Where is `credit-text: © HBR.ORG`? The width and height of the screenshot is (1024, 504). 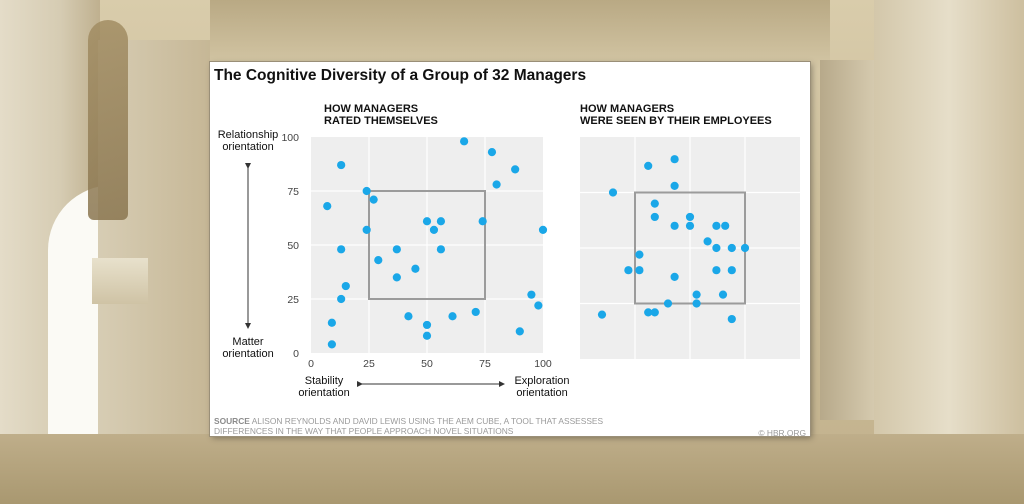 credit-text: © HBR.ORG is located at coordinates (782, 433).